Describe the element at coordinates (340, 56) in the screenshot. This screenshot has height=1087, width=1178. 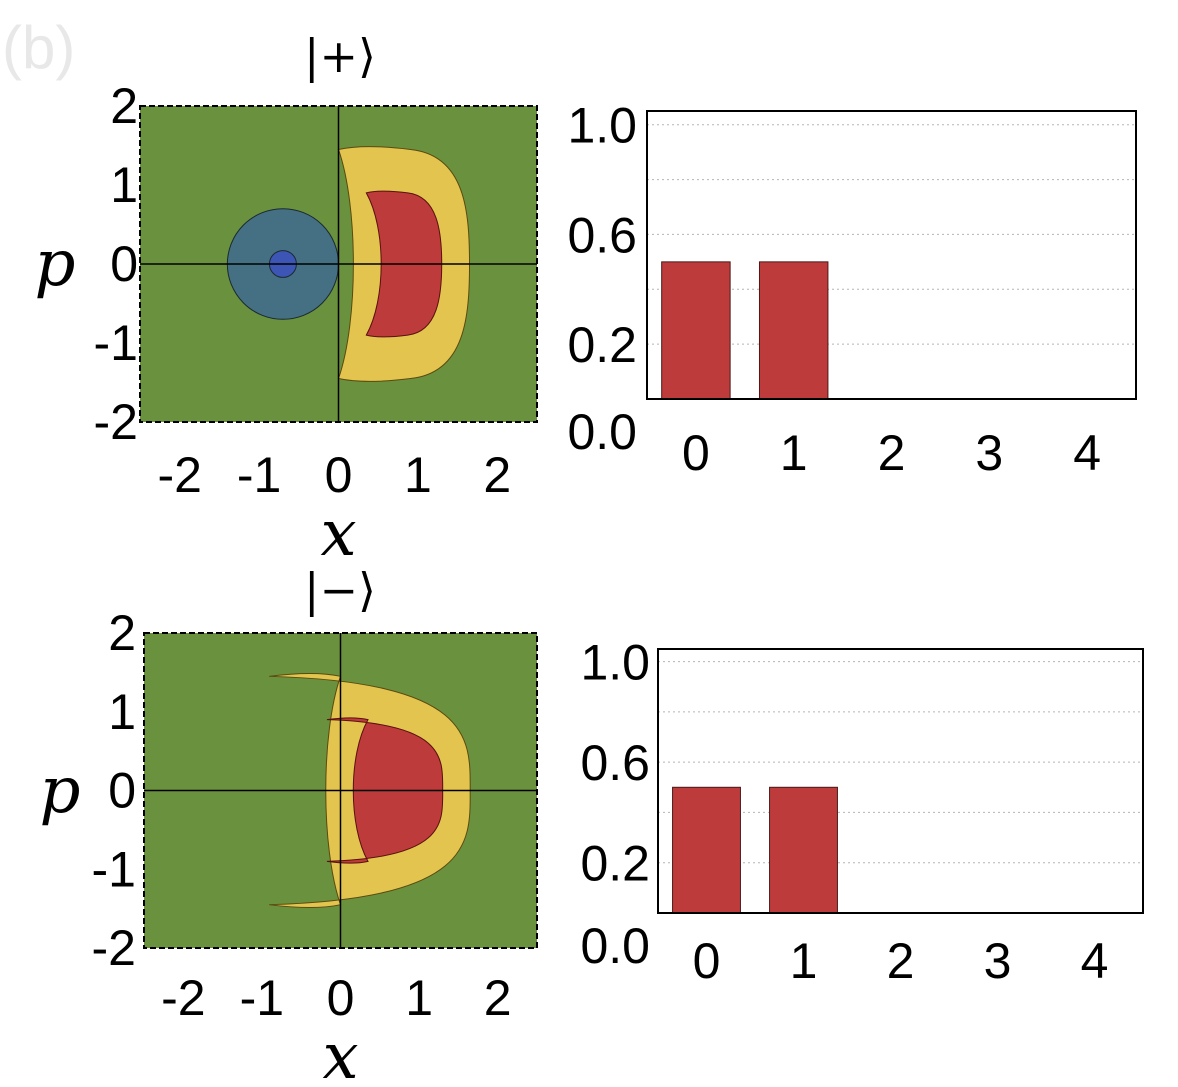
I see `state-title: |+⟩` at that location.